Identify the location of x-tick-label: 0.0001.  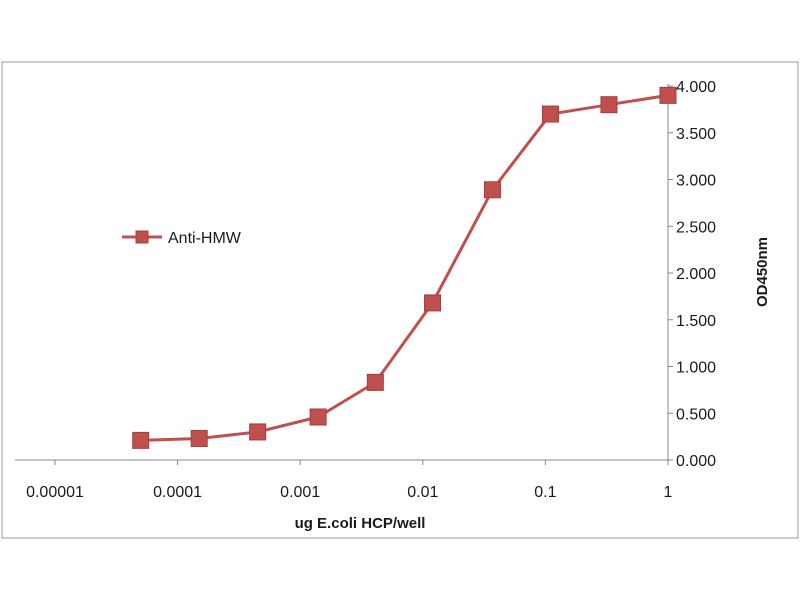
(177, 492).